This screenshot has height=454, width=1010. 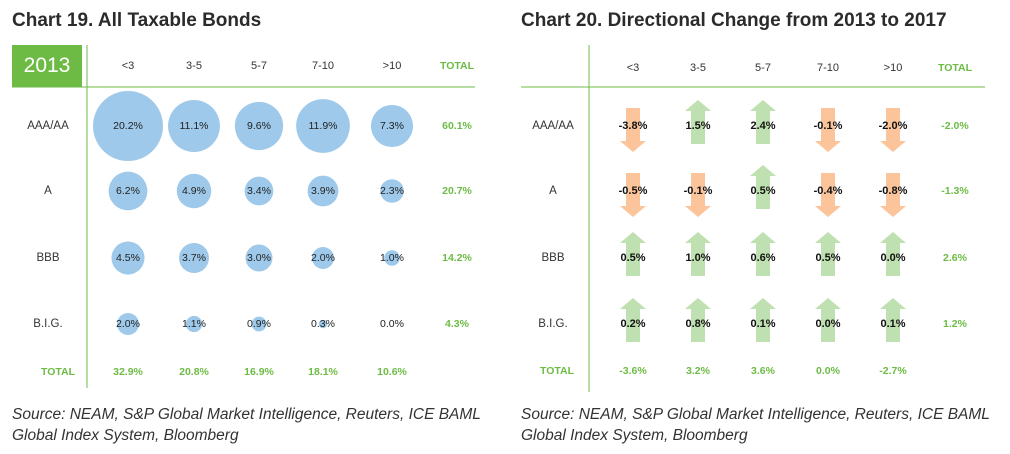 I want to click on chart19-cell-value: 4.5%, so click(x=128, y=258).